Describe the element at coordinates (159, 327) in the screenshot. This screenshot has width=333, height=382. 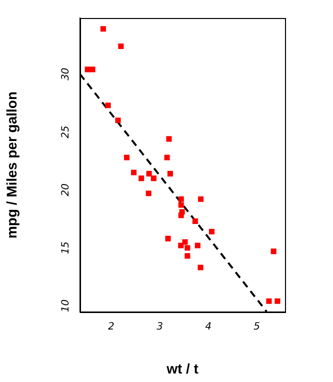
I see `x-tick-label: 3` at that location.